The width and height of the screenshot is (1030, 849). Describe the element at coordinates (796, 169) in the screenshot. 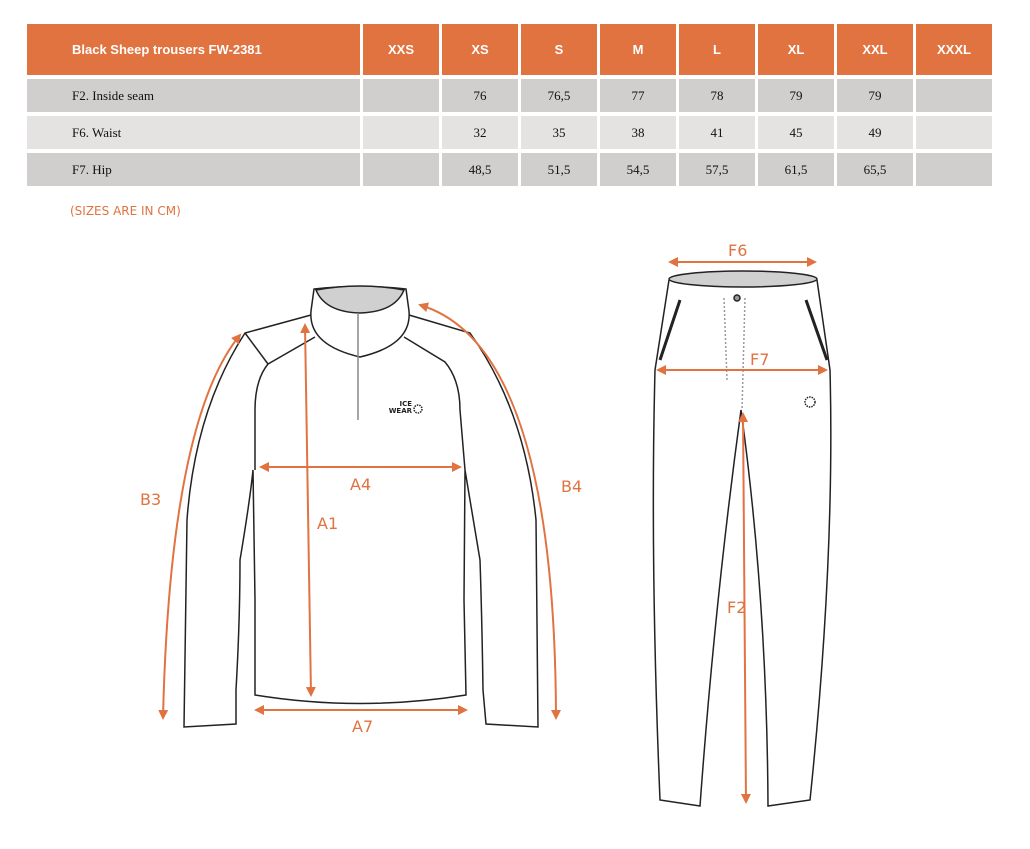

I see `cell: 61,5` at that location.